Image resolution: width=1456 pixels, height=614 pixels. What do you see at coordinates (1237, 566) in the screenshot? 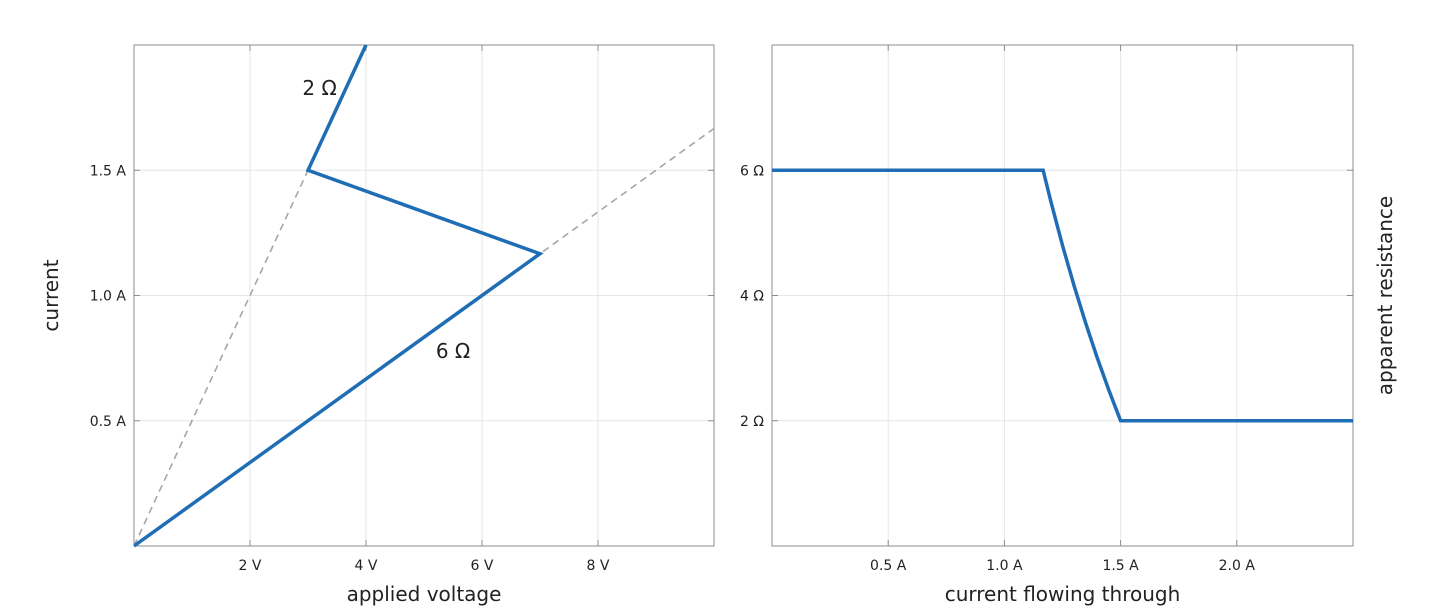
I see `x-tick-label: 2.0 A` at bounding box center [1237, 566].